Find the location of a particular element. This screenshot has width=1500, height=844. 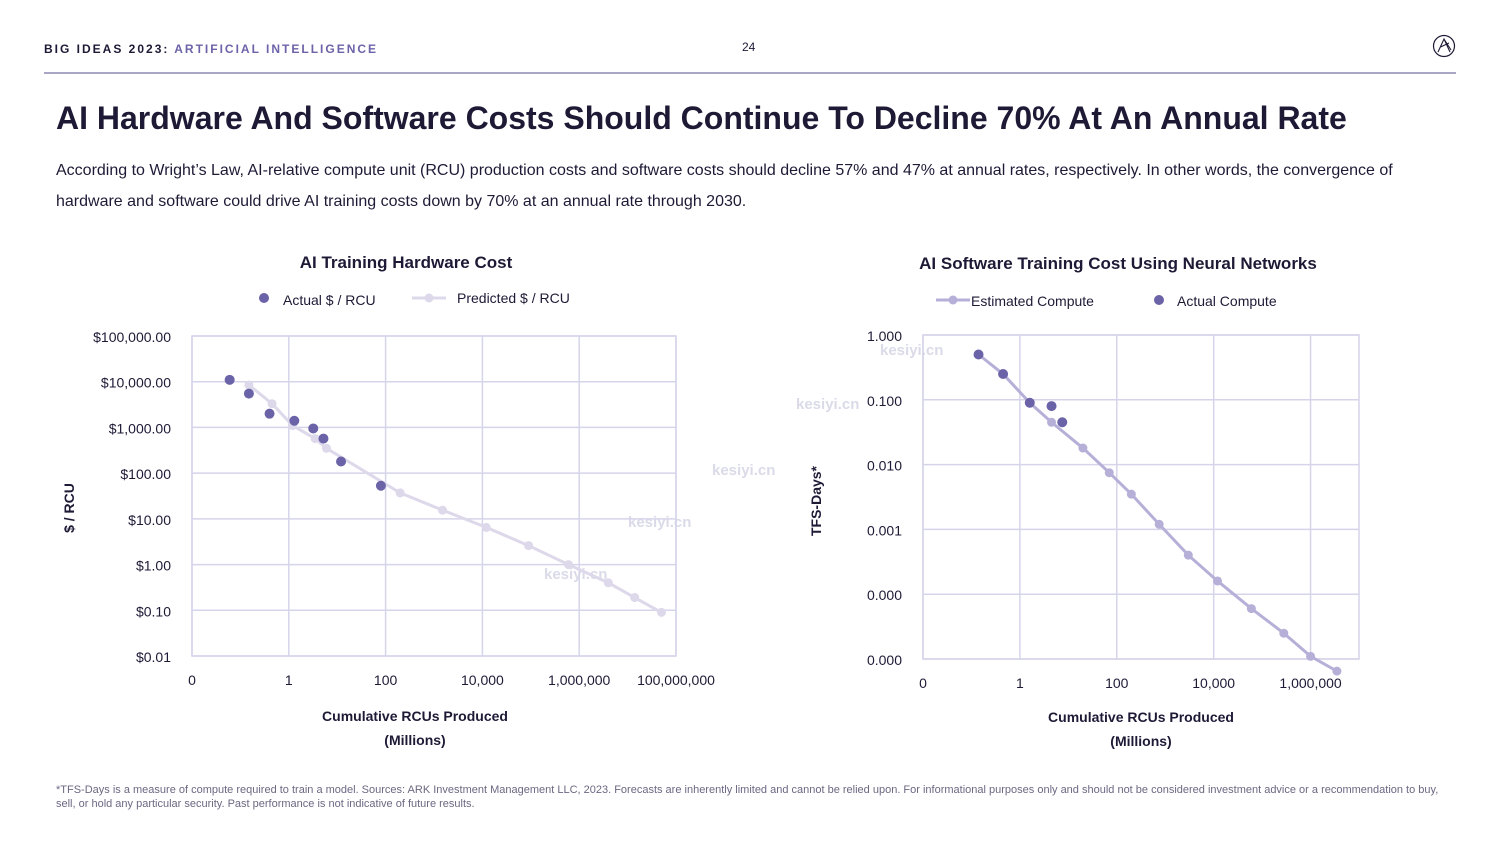

x-tick-label: 100,000,000 is located at coordinates (676, 680).